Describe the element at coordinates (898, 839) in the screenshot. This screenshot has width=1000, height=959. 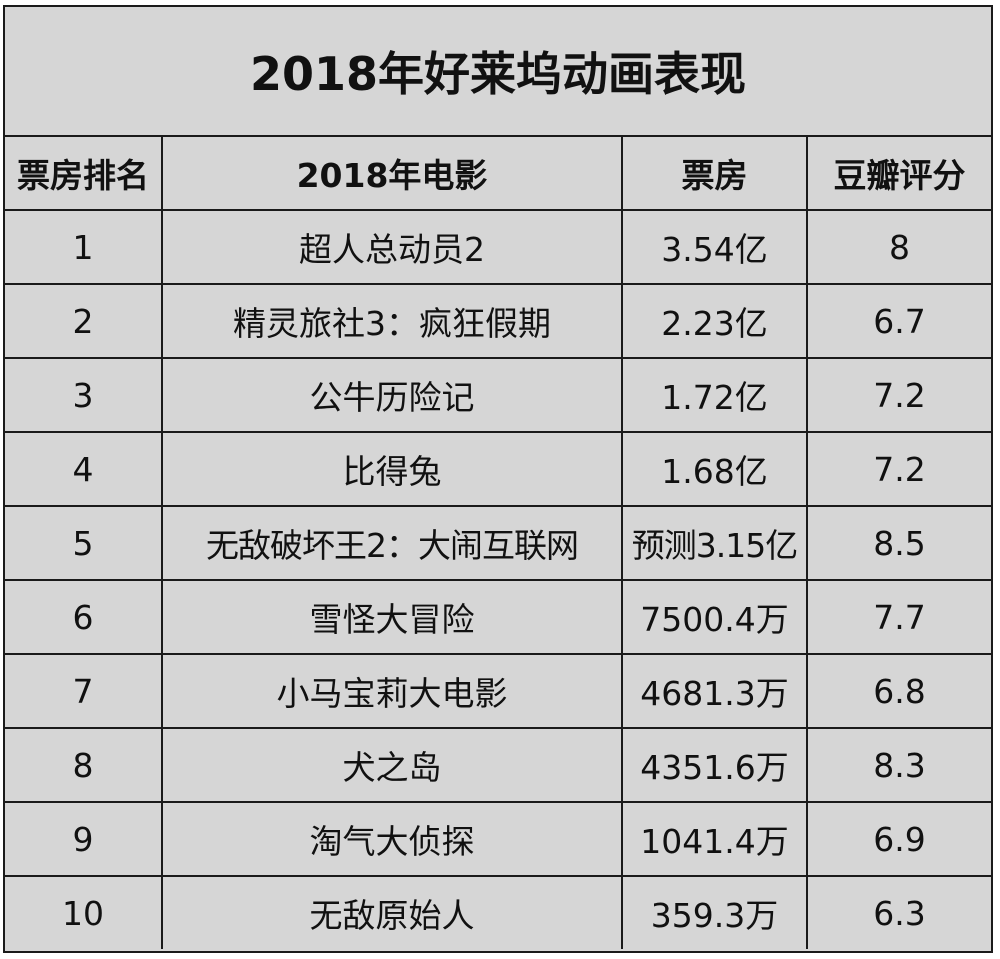
I see `douban-cell: 6.9` at that location.